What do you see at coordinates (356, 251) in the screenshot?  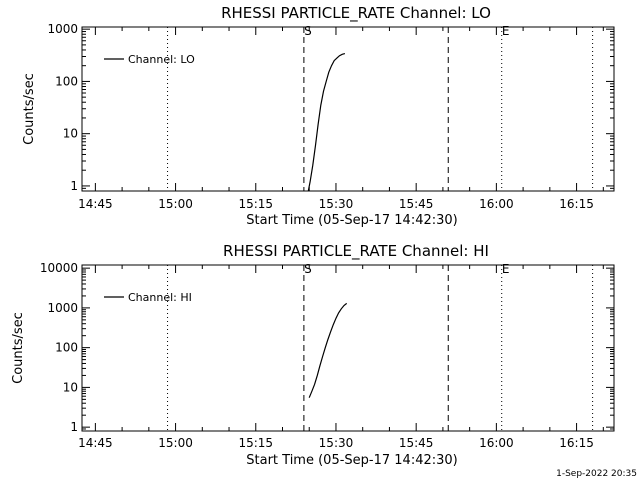 I see `chart-title: RHESSI PARTICLE_RATE Channel: HI` at bounding box center [356, 251].